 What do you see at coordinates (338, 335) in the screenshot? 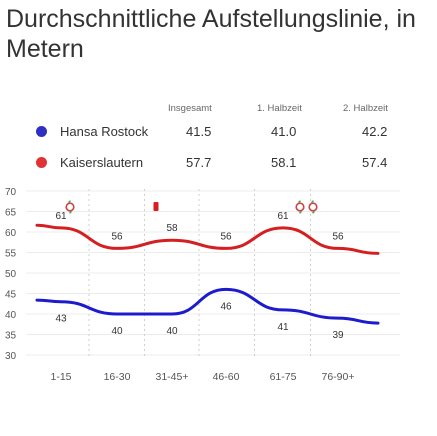
I see `data-label: 39` at bounding box center [338, 335].